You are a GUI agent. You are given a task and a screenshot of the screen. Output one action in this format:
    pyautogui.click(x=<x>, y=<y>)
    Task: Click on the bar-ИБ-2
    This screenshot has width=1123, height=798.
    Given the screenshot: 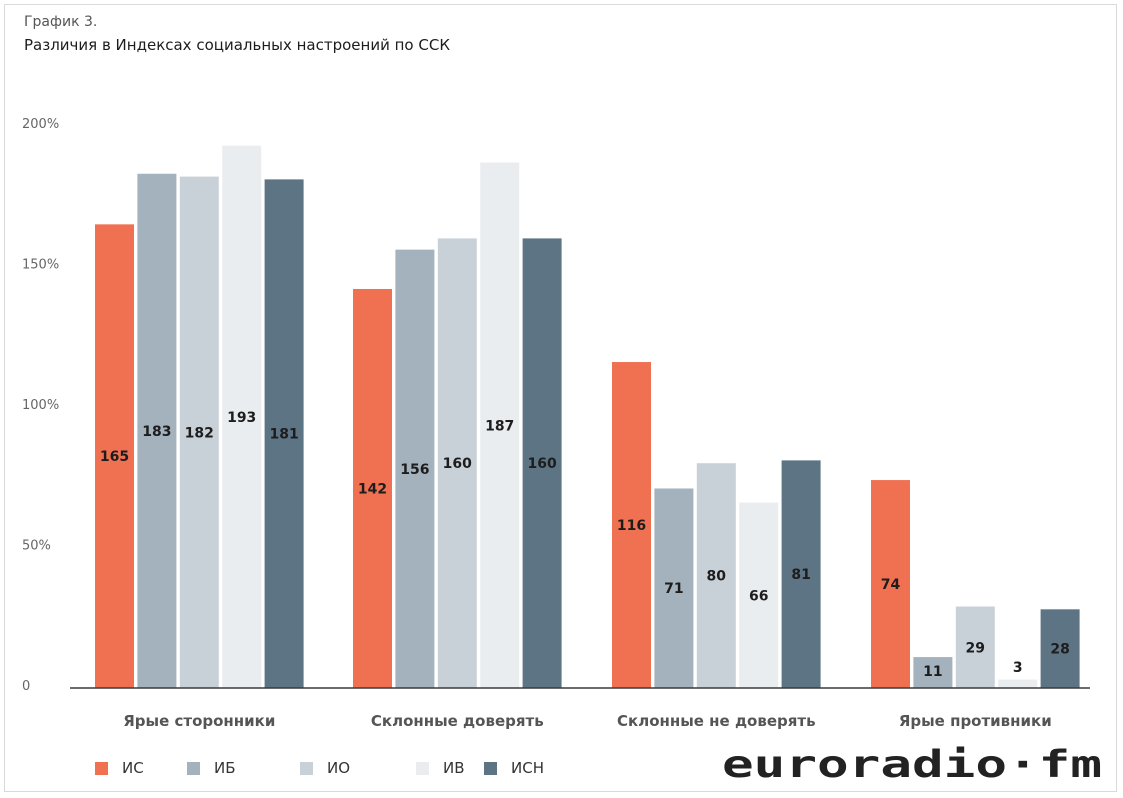 What is the action you would take?
    pyautogui.click(x=415, y=468)
    